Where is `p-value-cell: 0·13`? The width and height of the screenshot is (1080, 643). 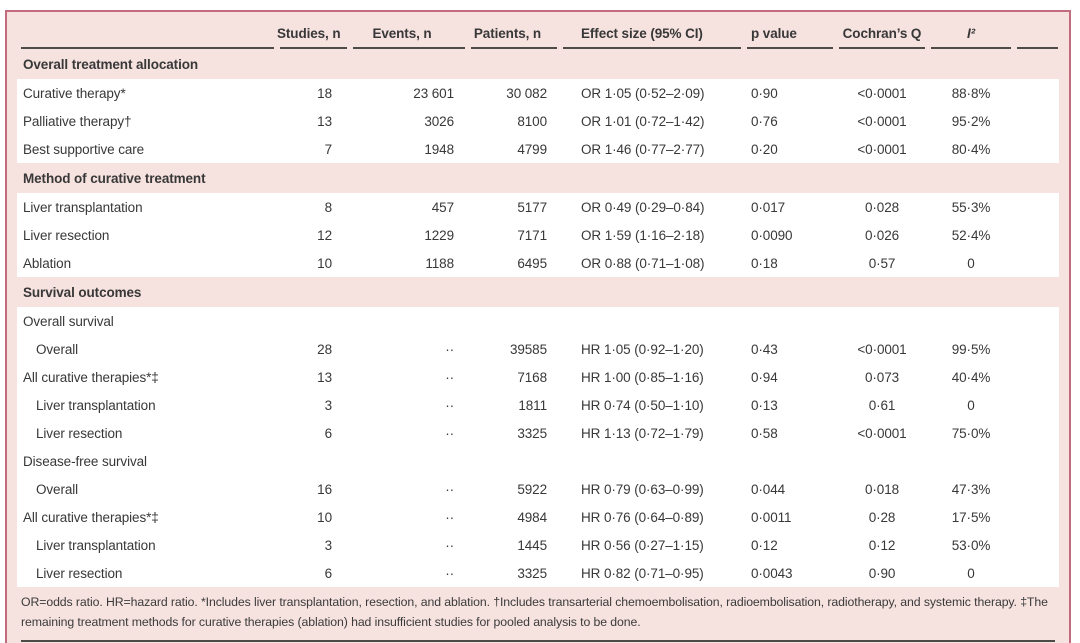 p-value-cell: 0·13 is located at coordinates (764, 405).